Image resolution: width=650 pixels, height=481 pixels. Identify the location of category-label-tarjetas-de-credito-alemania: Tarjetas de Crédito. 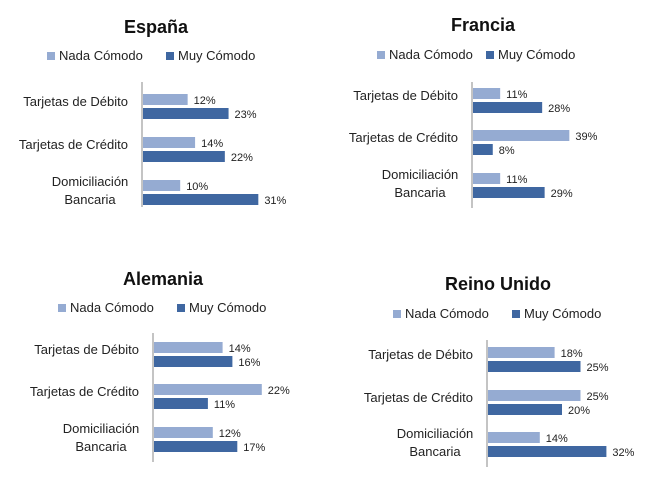
(84, 391).